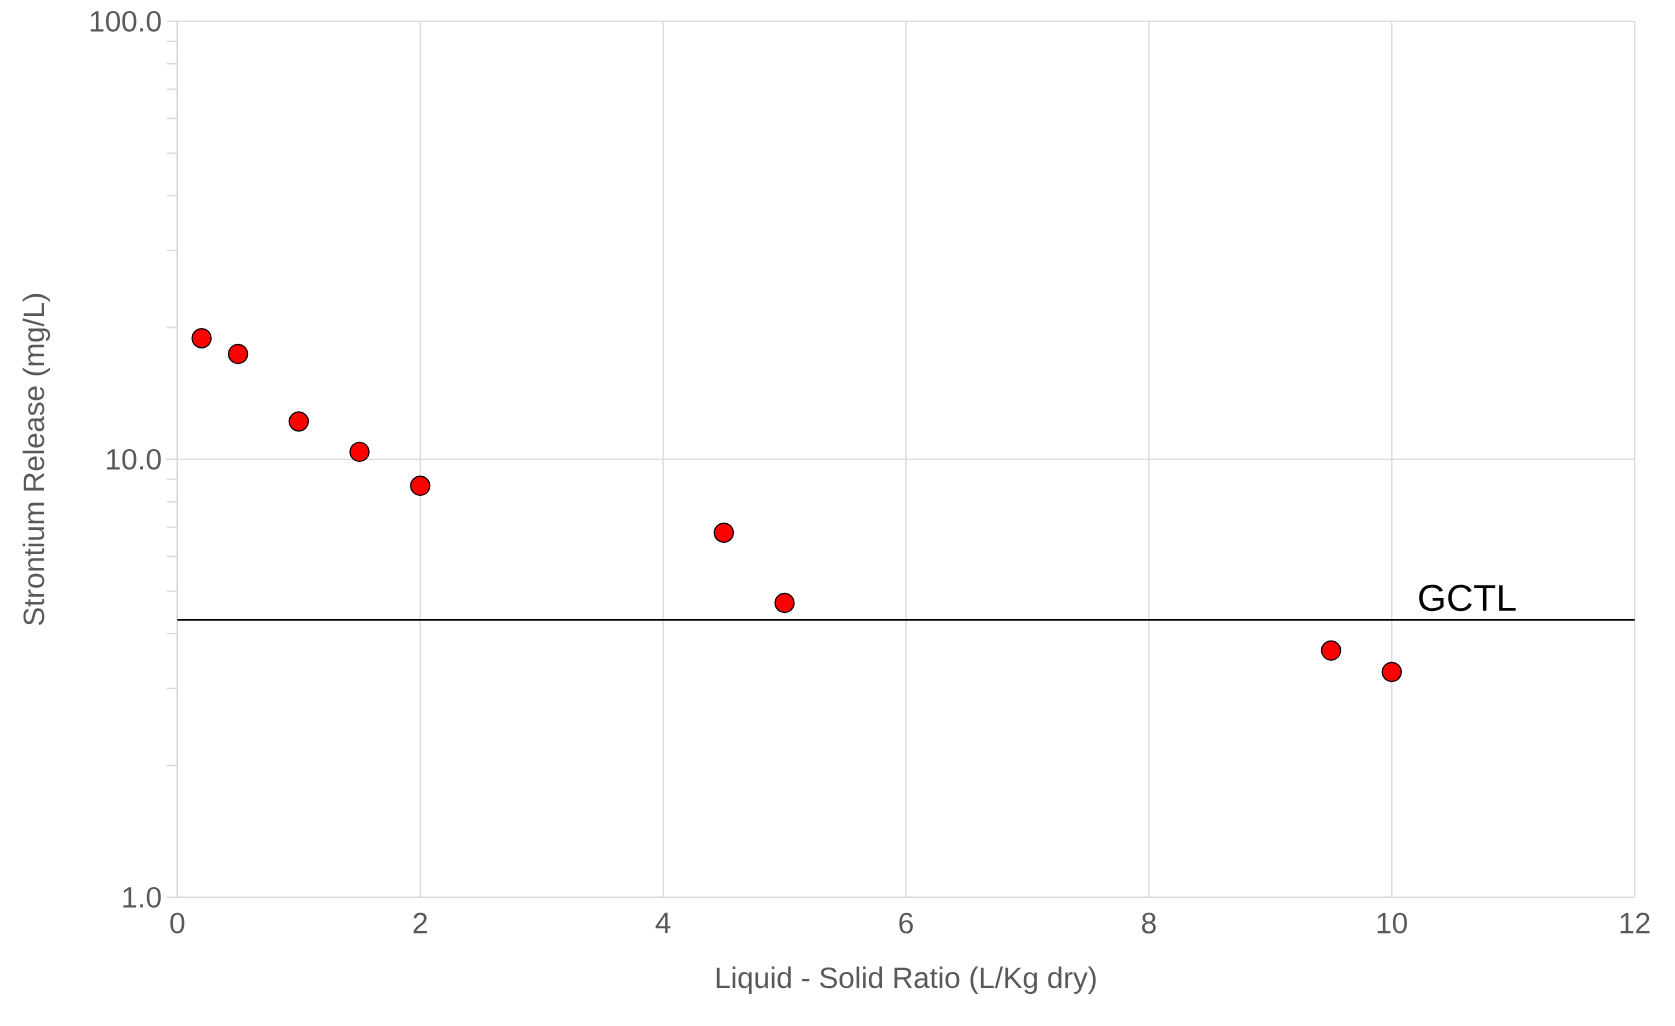 This screenshot has width=1675, height=1026. I want to click on ref-line-label: GCTL, so click(1467, 598).